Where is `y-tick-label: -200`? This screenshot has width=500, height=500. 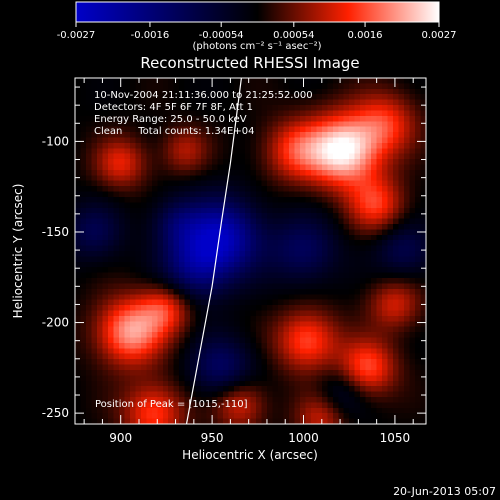
y-tick-label: -200 is located at coordinates (55, 323).